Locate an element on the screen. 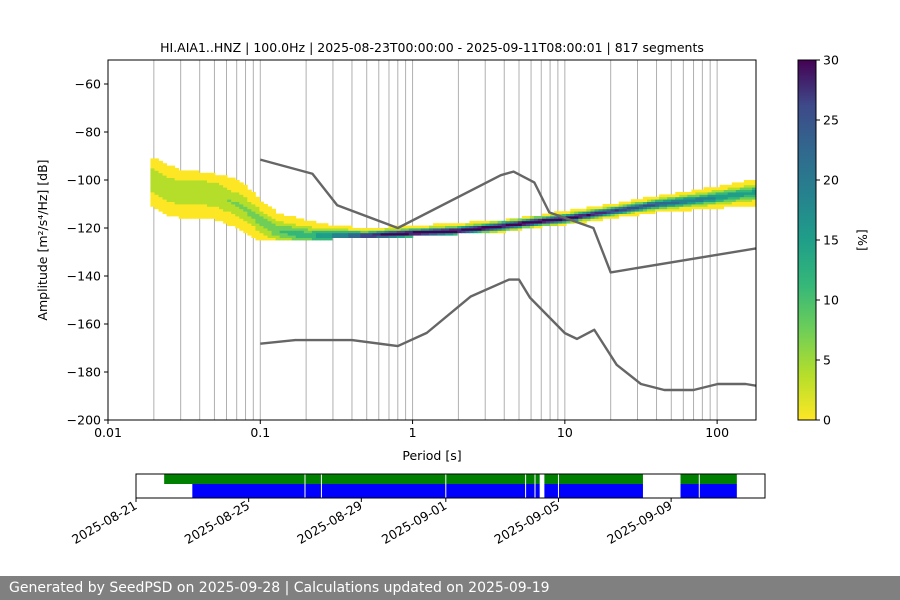 The image size is (900, 600). low-noise-model-line is located at coordinates (508, 335).